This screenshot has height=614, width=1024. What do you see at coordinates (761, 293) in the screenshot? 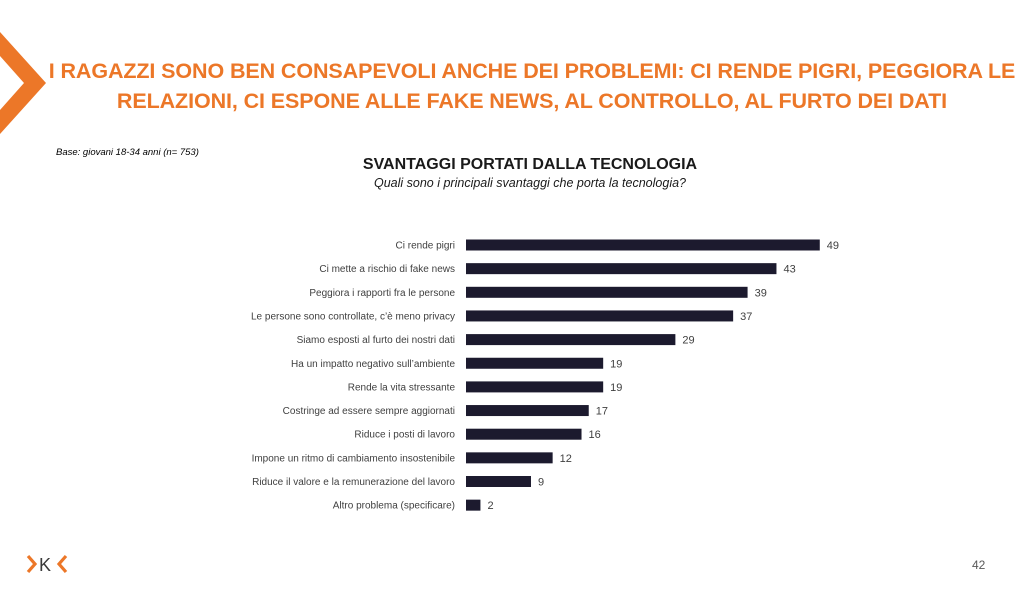
I see `data-label: 39` at bounding box center [761, 293].